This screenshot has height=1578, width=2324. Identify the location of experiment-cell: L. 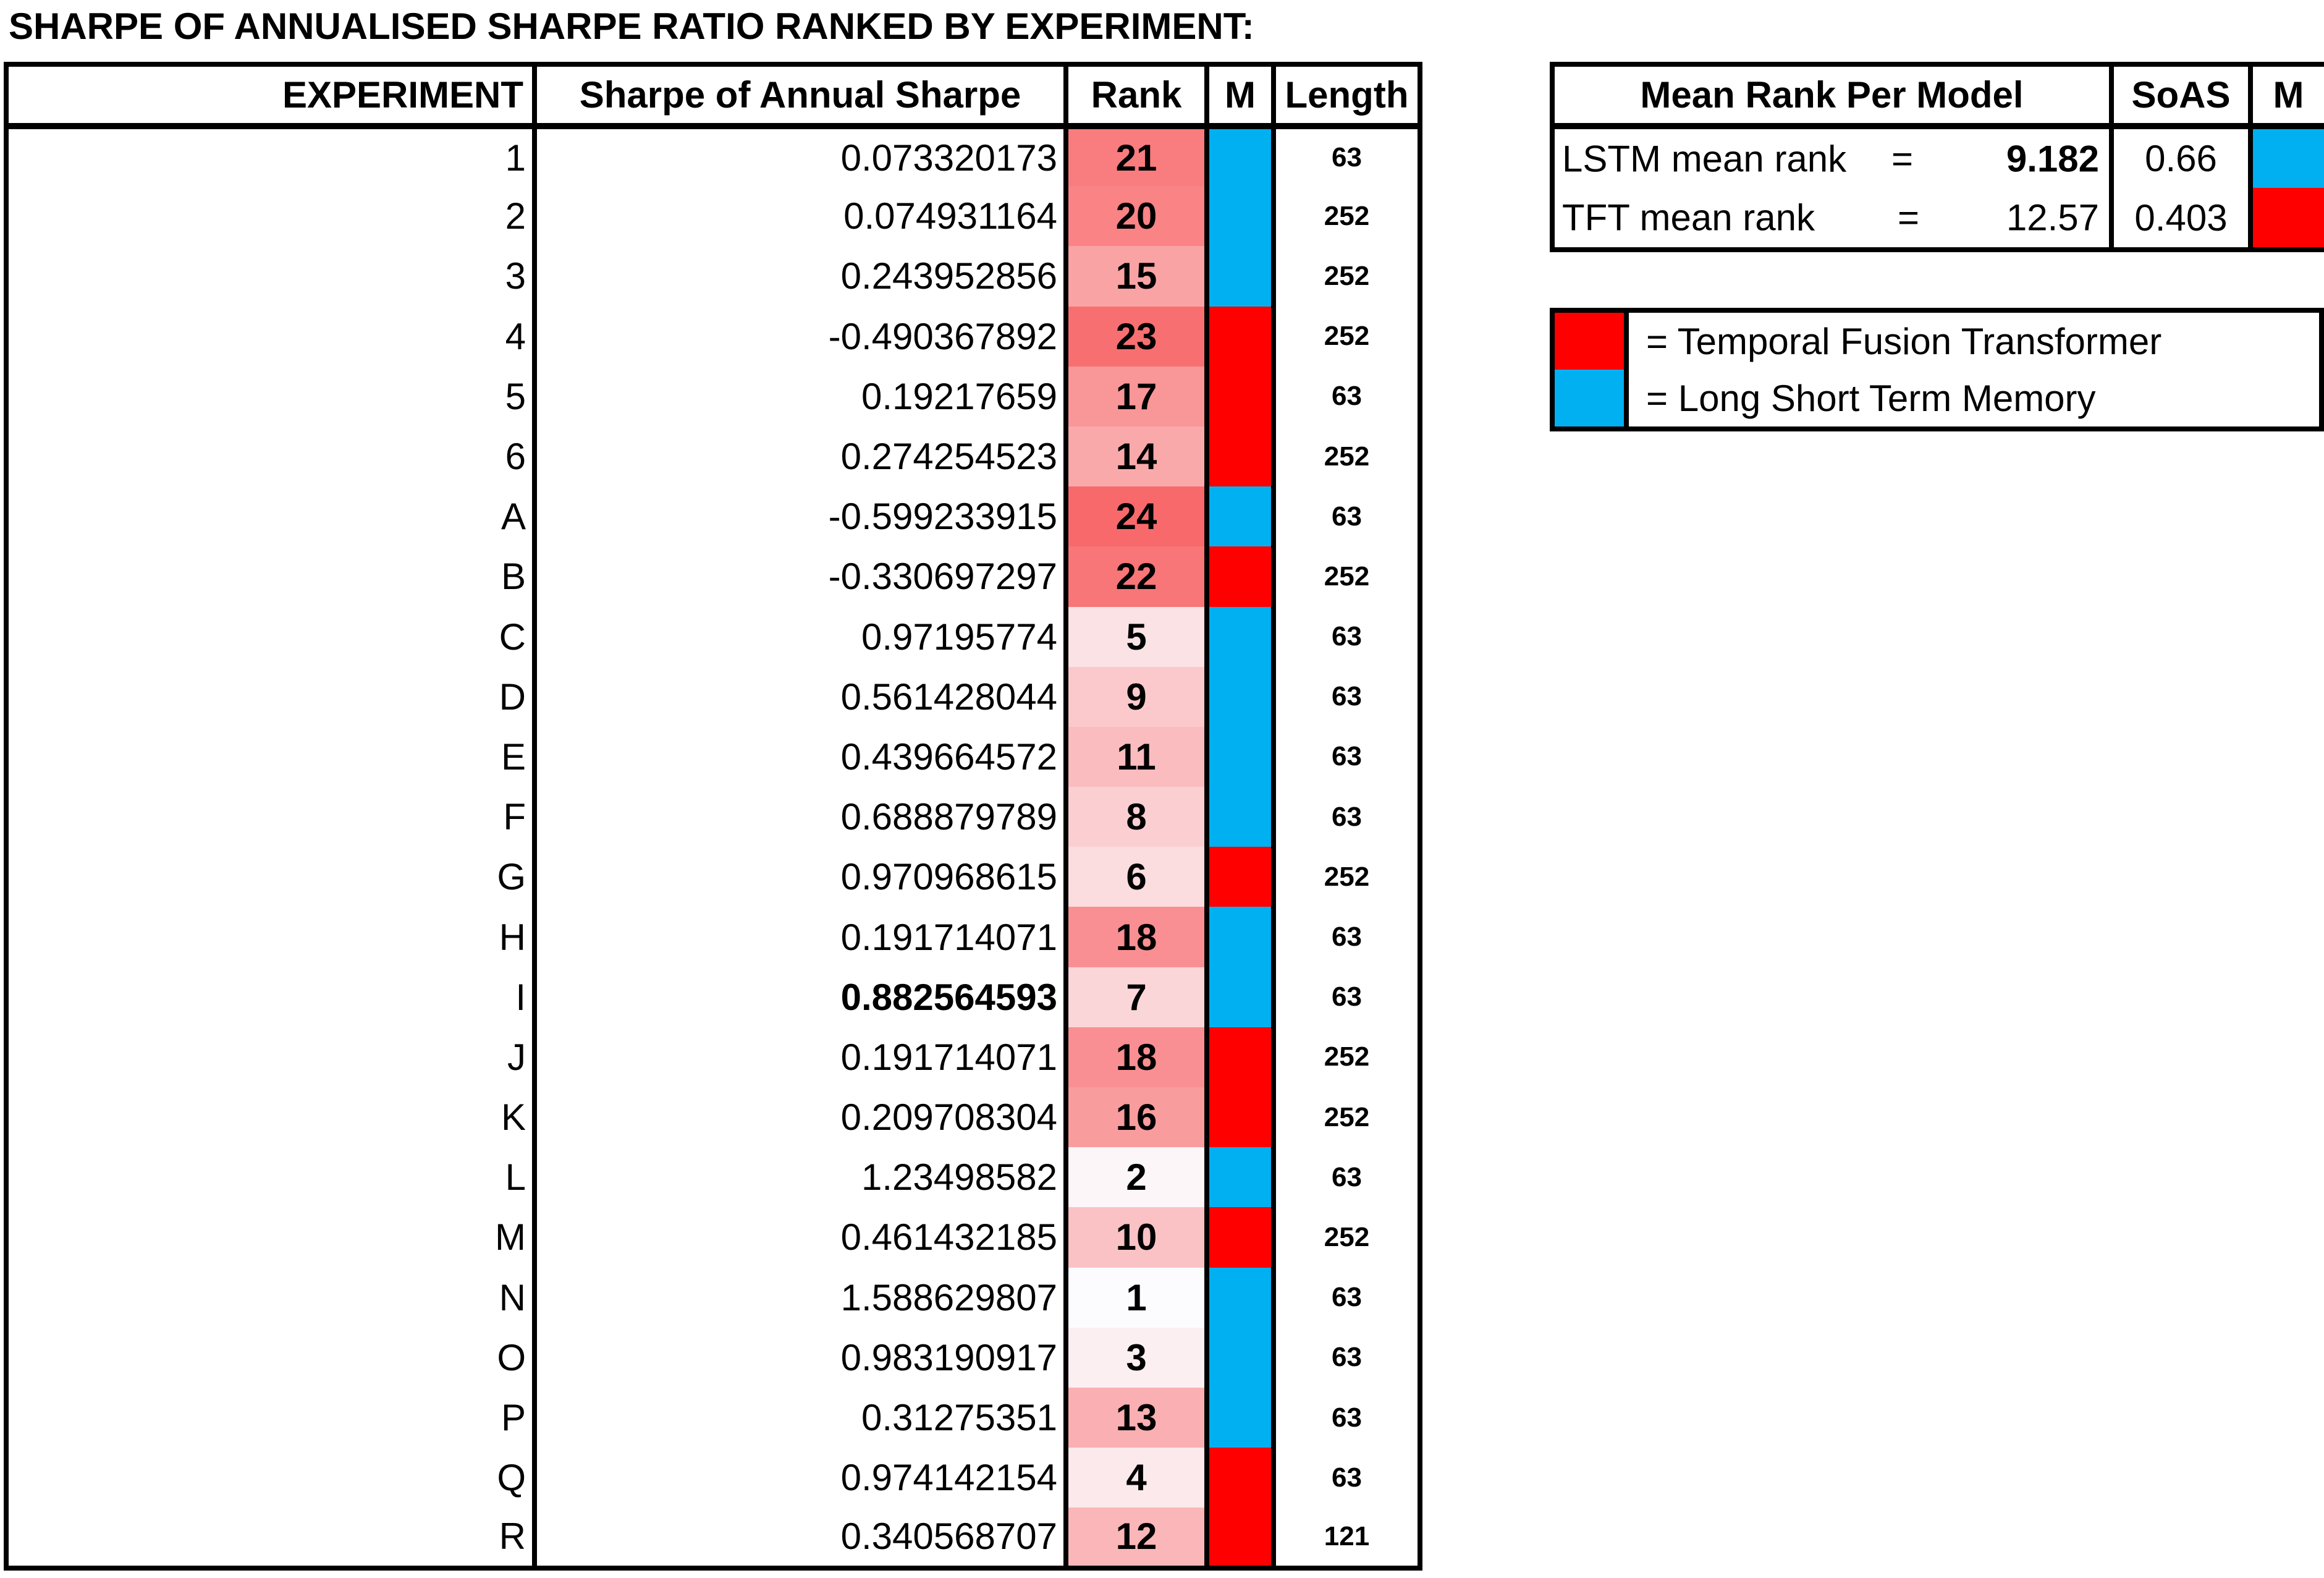
(270, 1177).